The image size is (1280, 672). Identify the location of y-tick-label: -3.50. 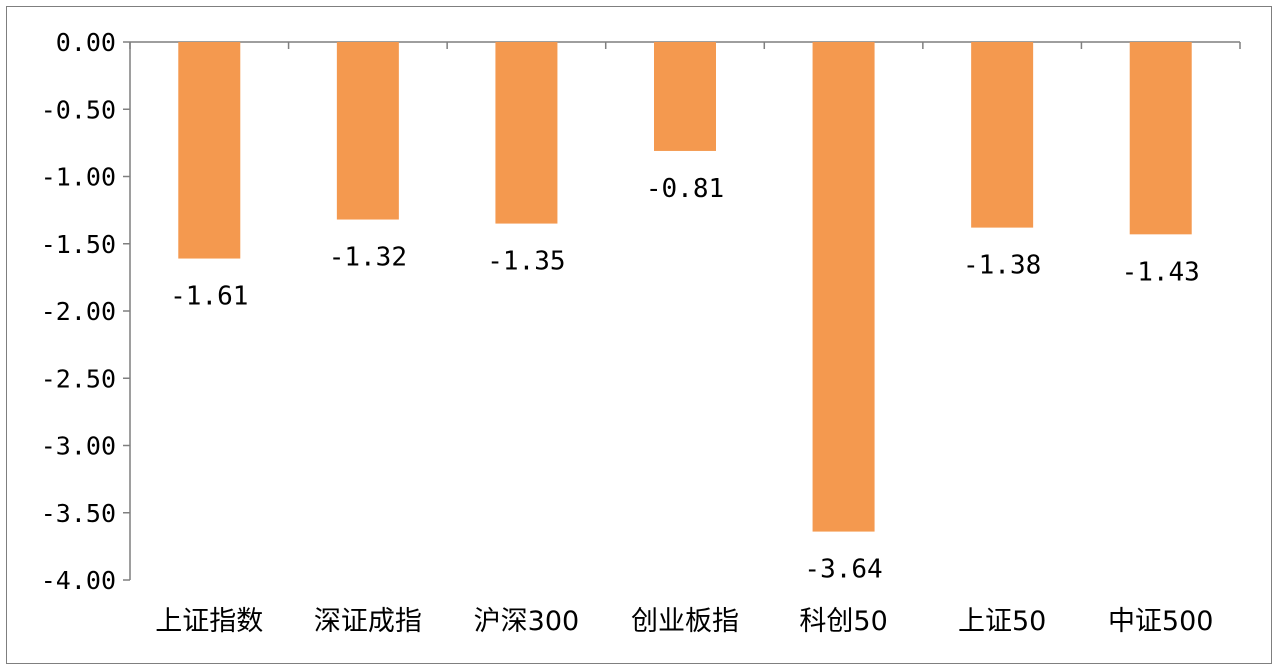
(78, 513).